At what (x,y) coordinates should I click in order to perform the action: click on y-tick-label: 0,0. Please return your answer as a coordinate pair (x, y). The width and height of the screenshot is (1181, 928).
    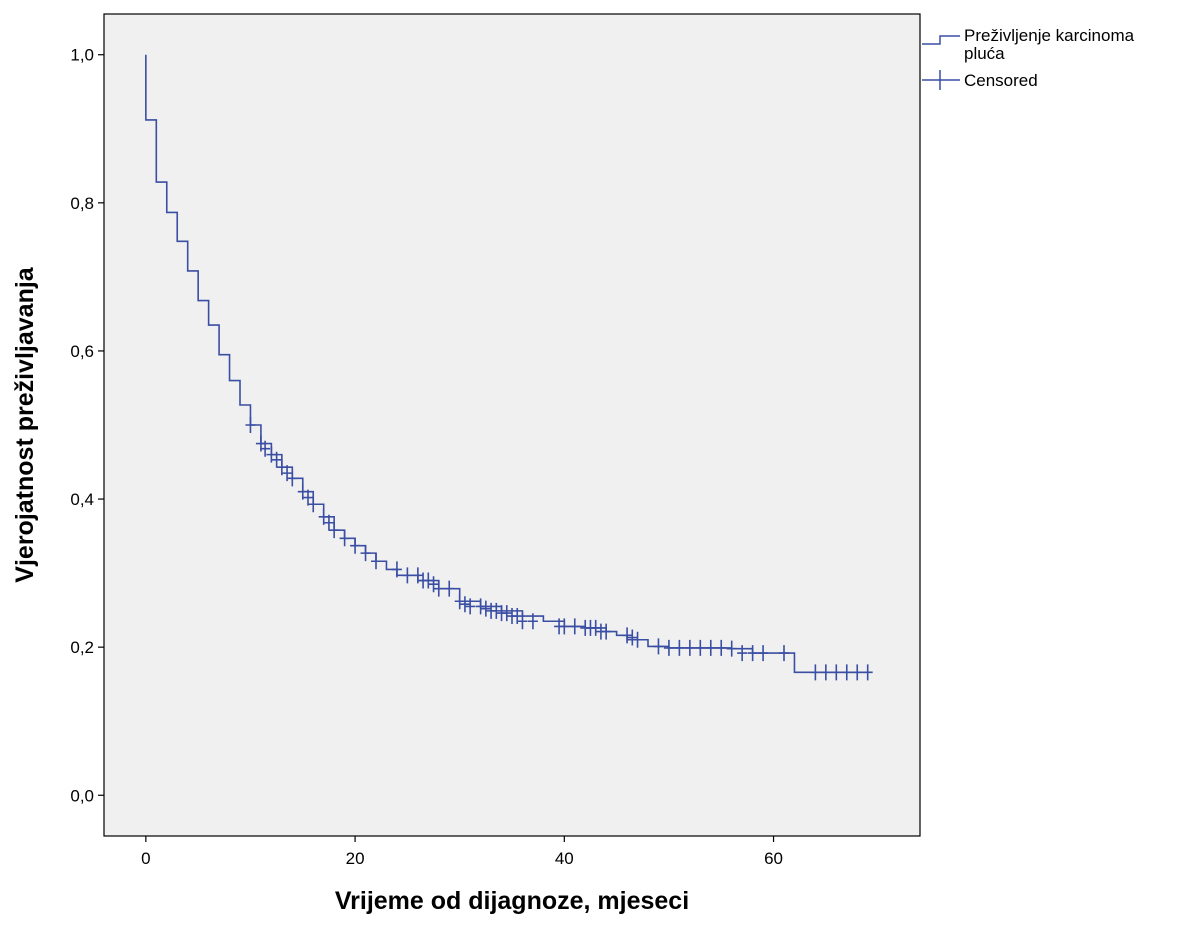
    Looking at the image, I should click on (82, 795).